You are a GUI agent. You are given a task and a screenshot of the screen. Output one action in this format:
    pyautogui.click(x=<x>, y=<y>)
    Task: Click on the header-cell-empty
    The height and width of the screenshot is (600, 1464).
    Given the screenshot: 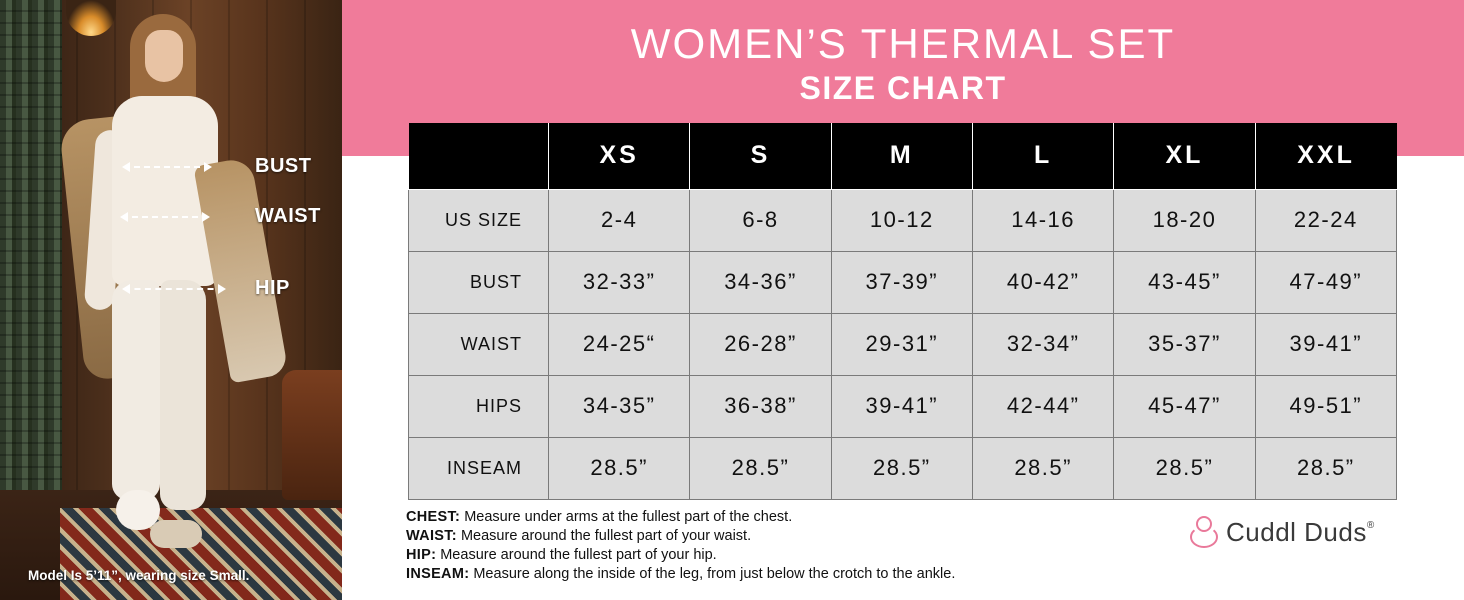 What is the action you would take?
    pyautogui.click(x=478, y=156)
    